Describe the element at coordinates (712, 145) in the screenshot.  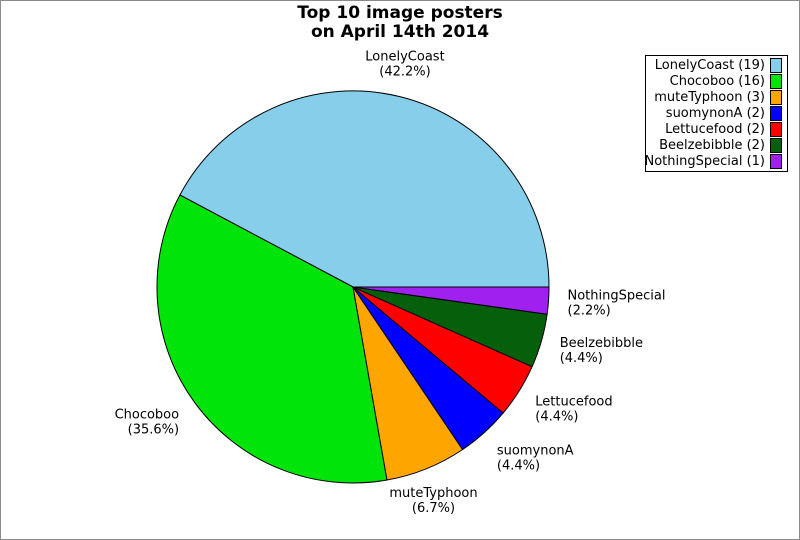
I see `legend-label: Beelzebibble (2)` at that location.